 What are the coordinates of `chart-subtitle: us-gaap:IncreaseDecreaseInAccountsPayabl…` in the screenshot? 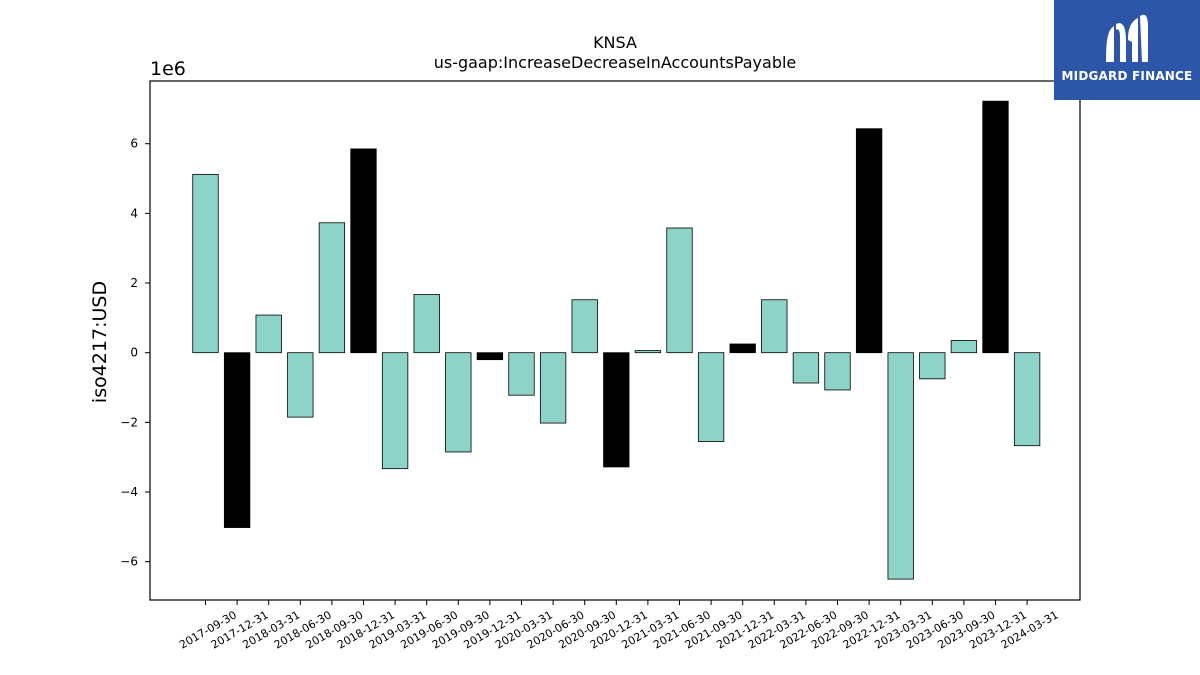 It's located at (615, 62).